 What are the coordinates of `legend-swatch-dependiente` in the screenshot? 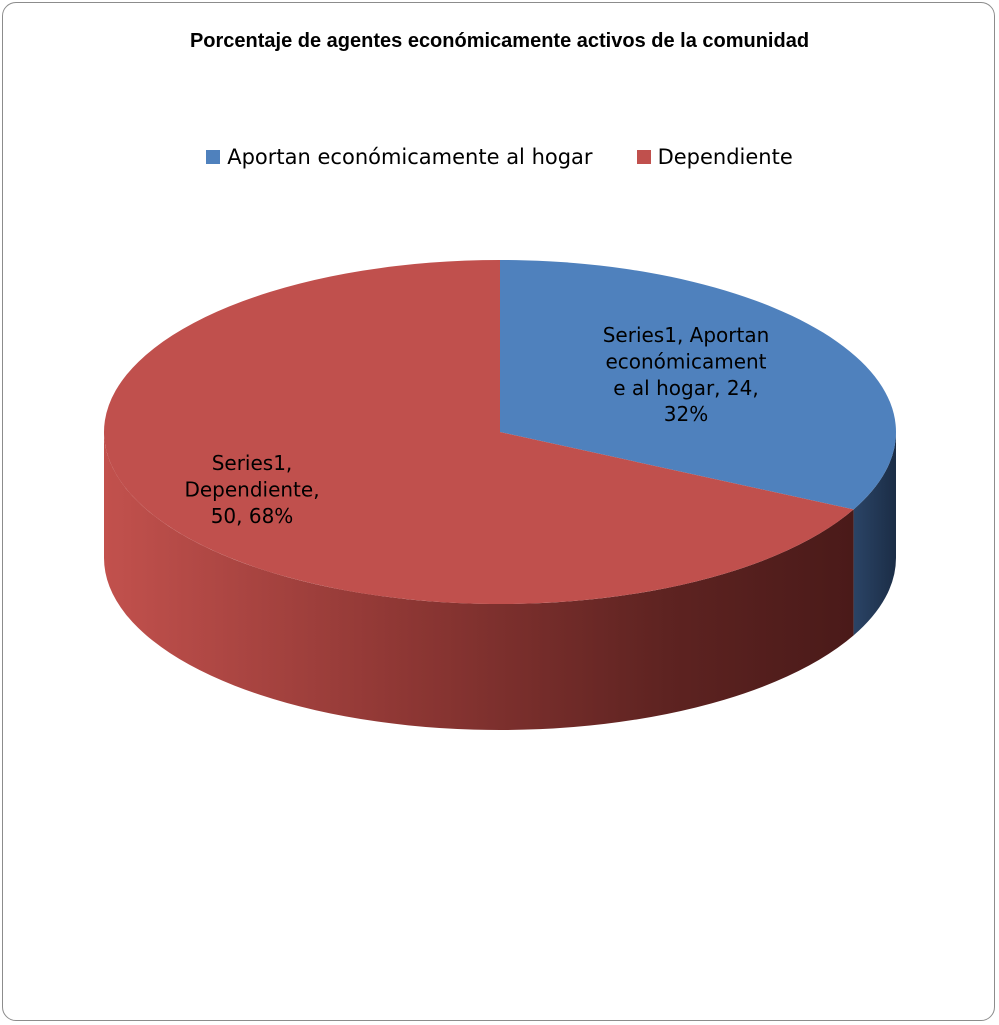 It's located at (643, 157).